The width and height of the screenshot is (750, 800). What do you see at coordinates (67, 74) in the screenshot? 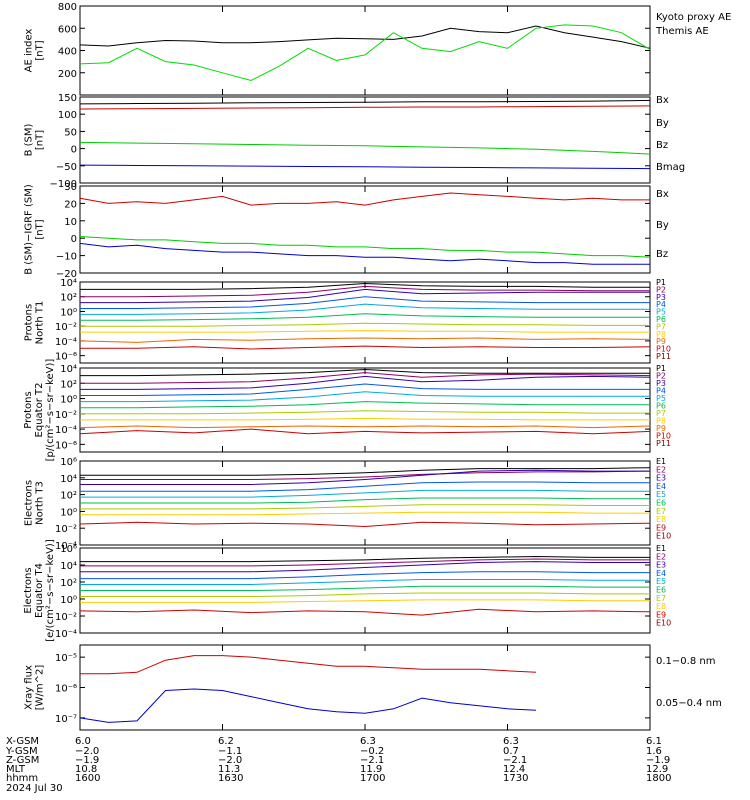
I see `y-tick-label: 200` at bounding box center [67, 74].